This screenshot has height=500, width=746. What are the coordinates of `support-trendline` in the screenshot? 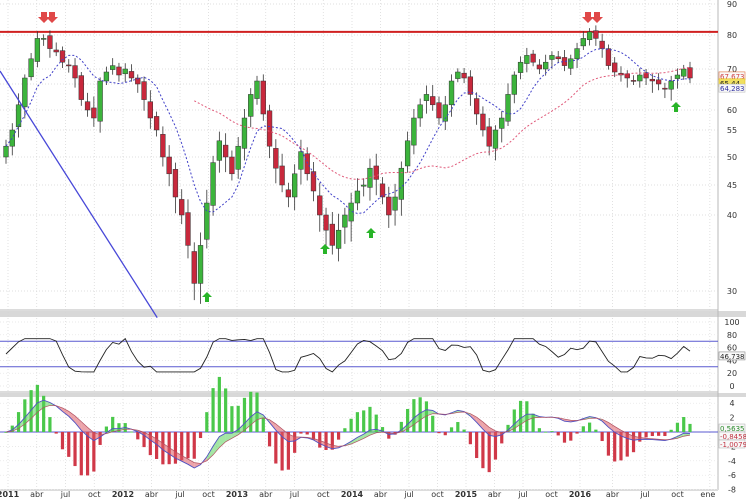 It's located at (79, 194).